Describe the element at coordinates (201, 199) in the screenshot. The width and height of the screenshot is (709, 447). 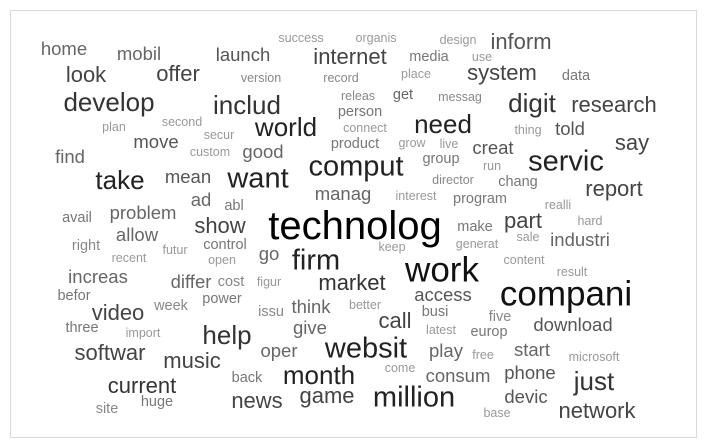
I see `cloud-word: ad` at that location.